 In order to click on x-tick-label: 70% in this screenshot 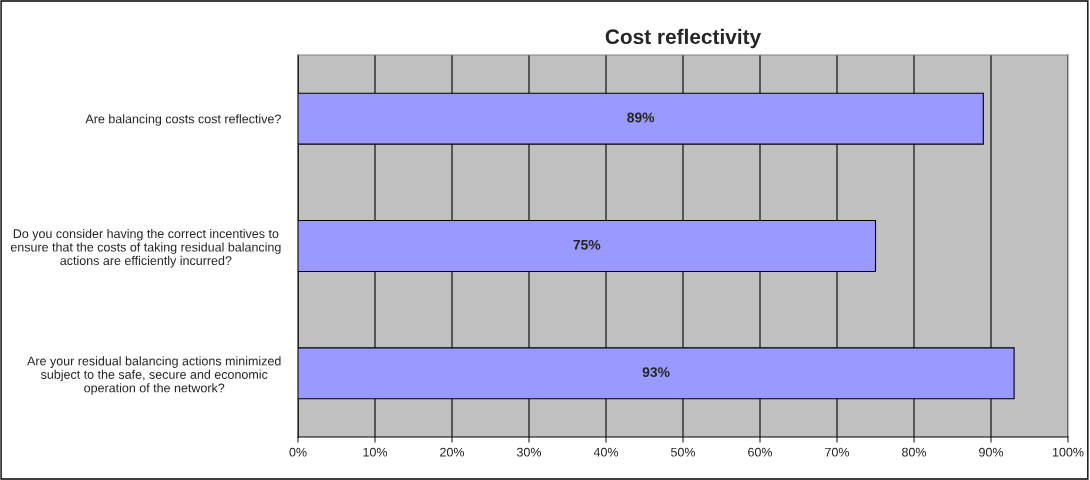, I will do `click(837, 452)`.